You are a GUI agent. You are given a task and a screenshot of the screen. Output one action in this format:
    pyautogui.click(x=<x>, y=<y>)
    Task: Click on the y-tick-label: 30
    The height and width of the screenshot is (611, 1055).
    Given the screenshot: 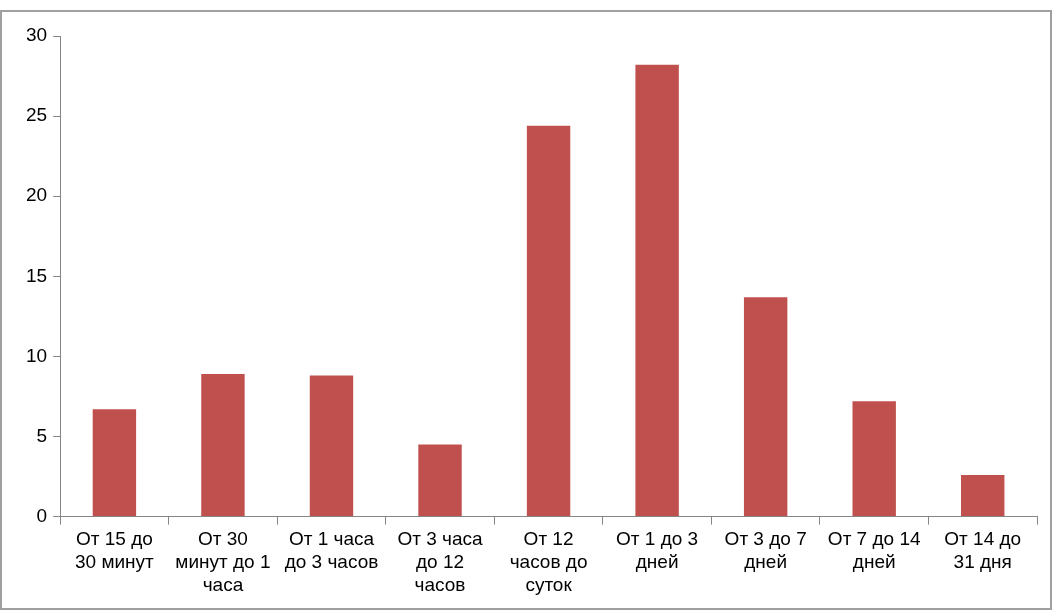 What is the action you would take?
    pyautogui.click(x=36, y=35)
    